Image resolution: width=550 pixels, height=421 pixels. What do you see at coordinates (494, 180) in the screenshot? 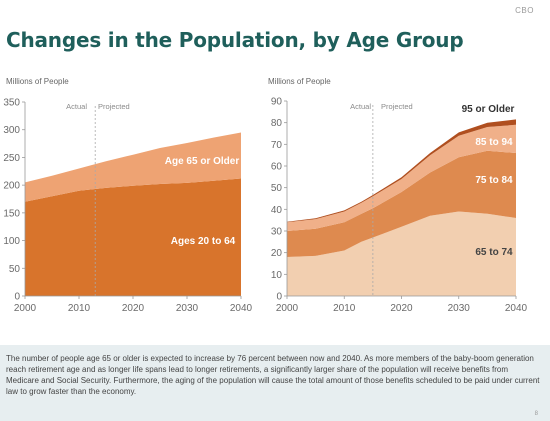
I see `legend-75-to-84: 75 to 84` at bounding box center [494, 180].